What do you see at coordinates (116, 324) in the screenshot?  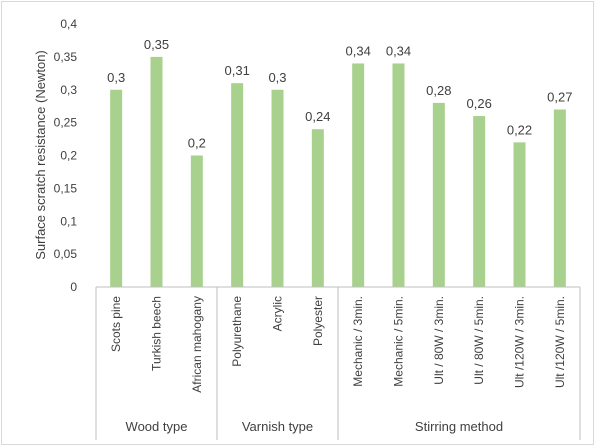 I see `category-label: Scots pine` at bounding box center [116, 324].